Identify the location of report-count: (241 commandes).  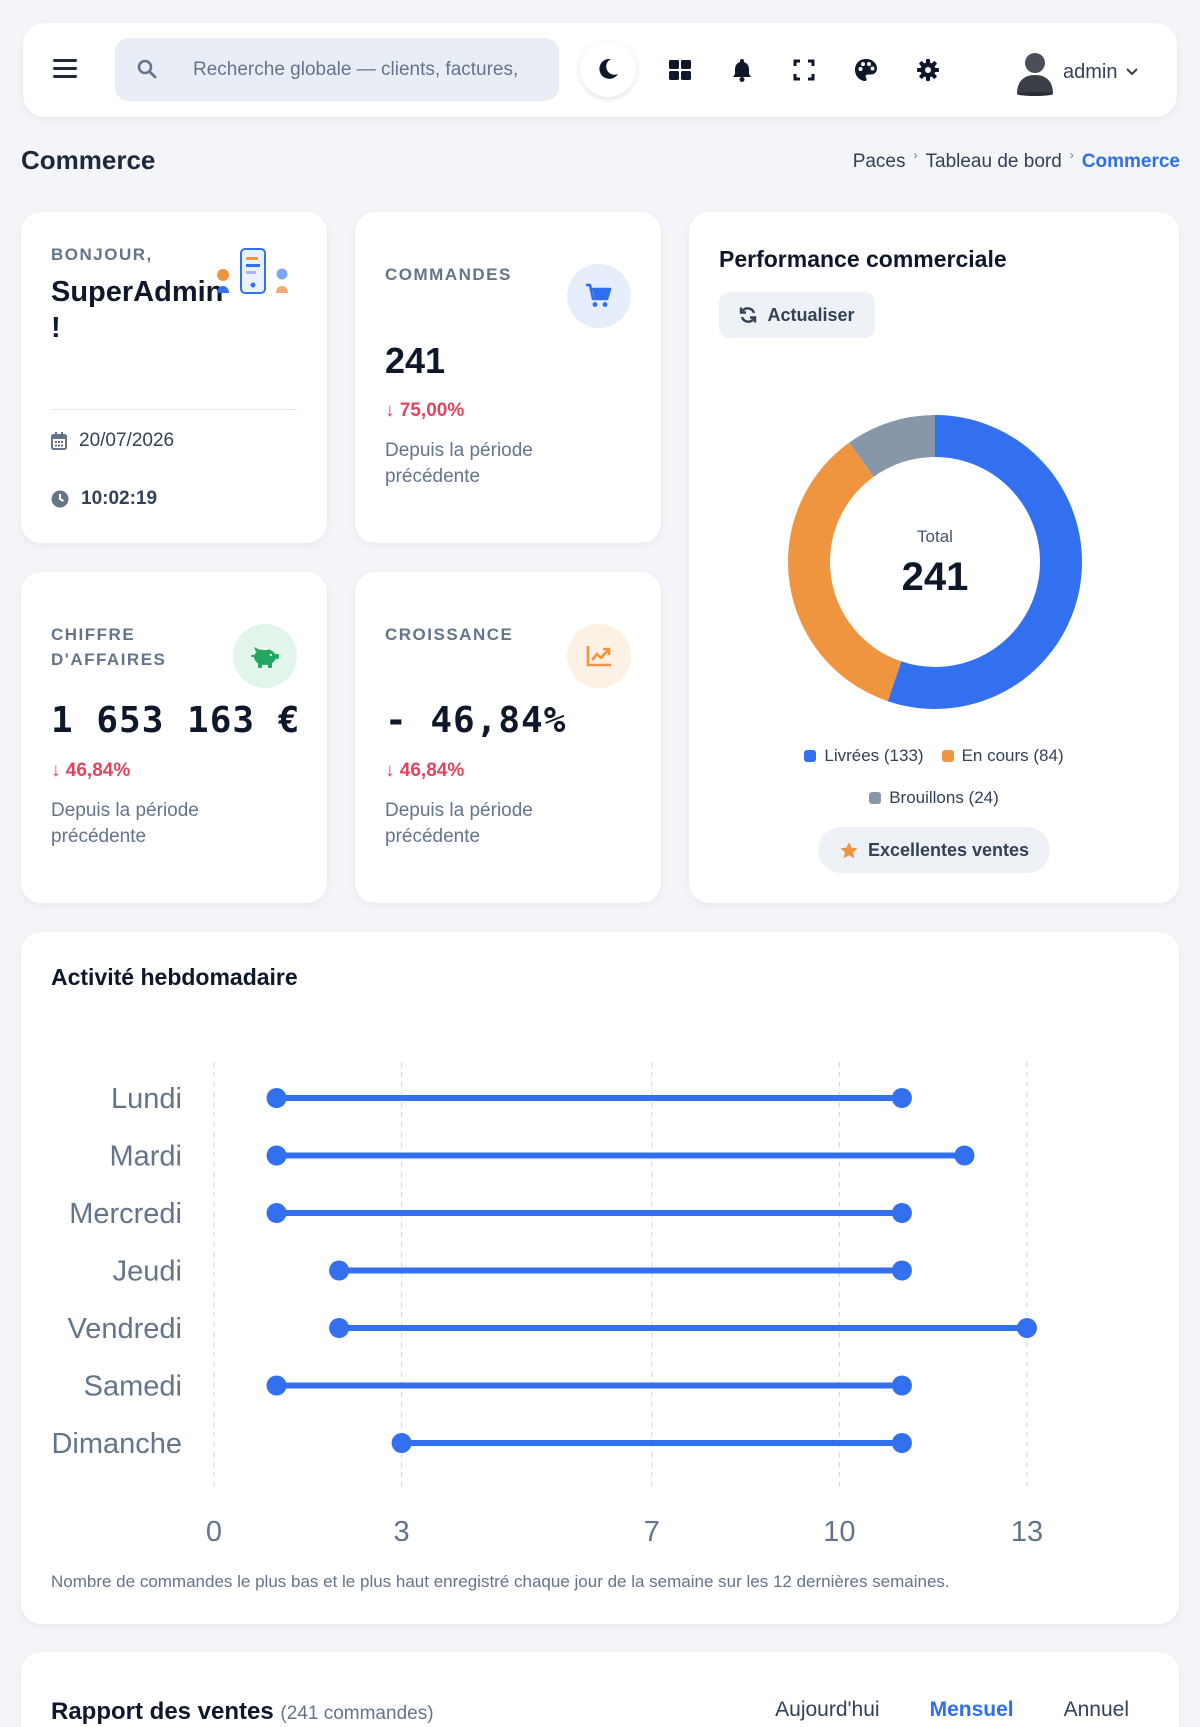
(357, 1713).